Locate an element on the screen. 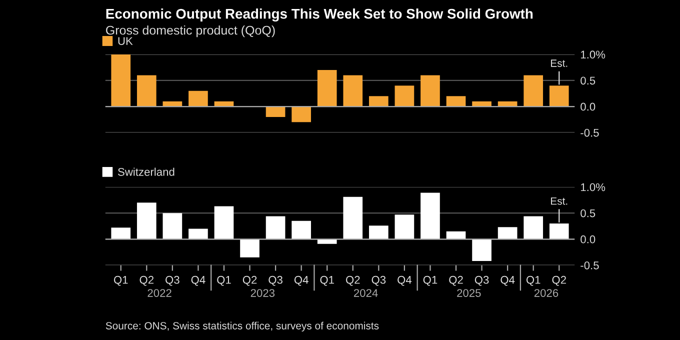 This screenshot has height=340, width=680. chart-subtitle: Gross domestic product (QoQ) is located at coordinates (190, 32).